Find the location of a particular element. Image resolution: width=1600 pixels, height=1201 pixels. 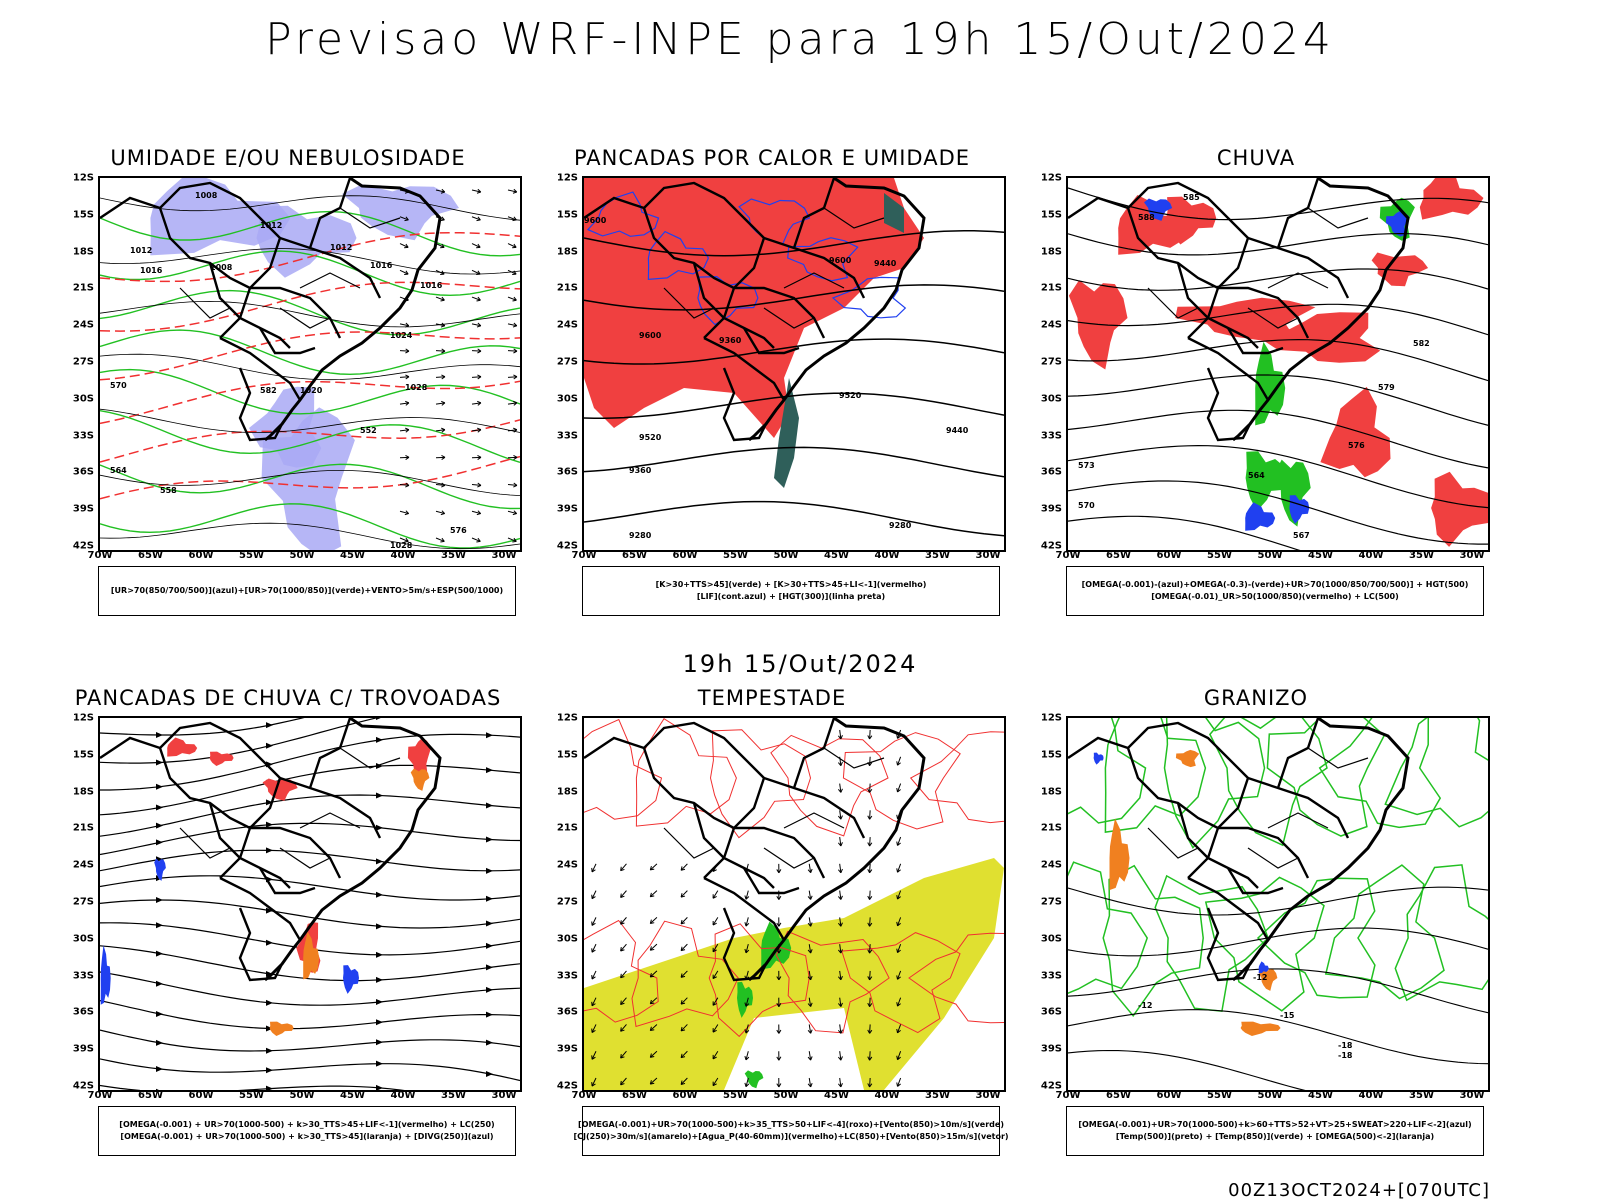

panel-title: PANCADAS POR CALOR E UMIDADE is located at coordinates (772, 158).